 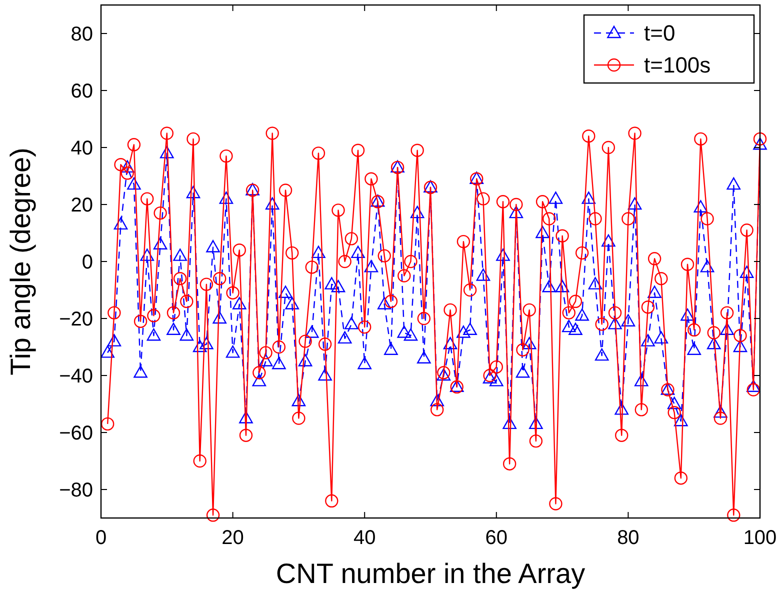 What do you see at coordinates (233, 538) in the screenshot?
I see `x-tick-label: 20` at bounding box center [233, 538].